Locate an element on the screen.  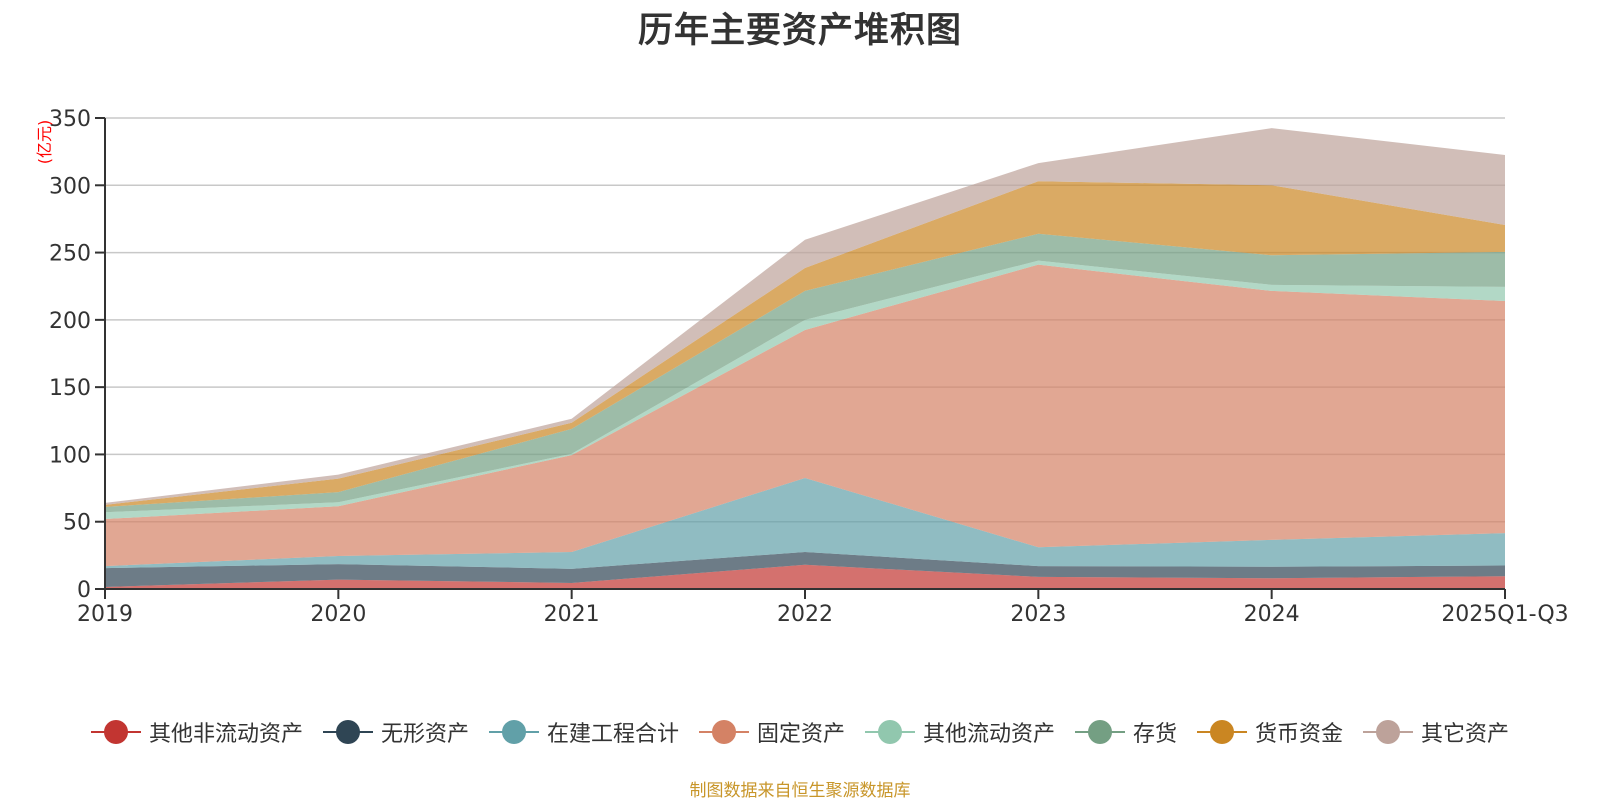
legend-label: 其他非流动资产 is located at coordinates (225, 734).